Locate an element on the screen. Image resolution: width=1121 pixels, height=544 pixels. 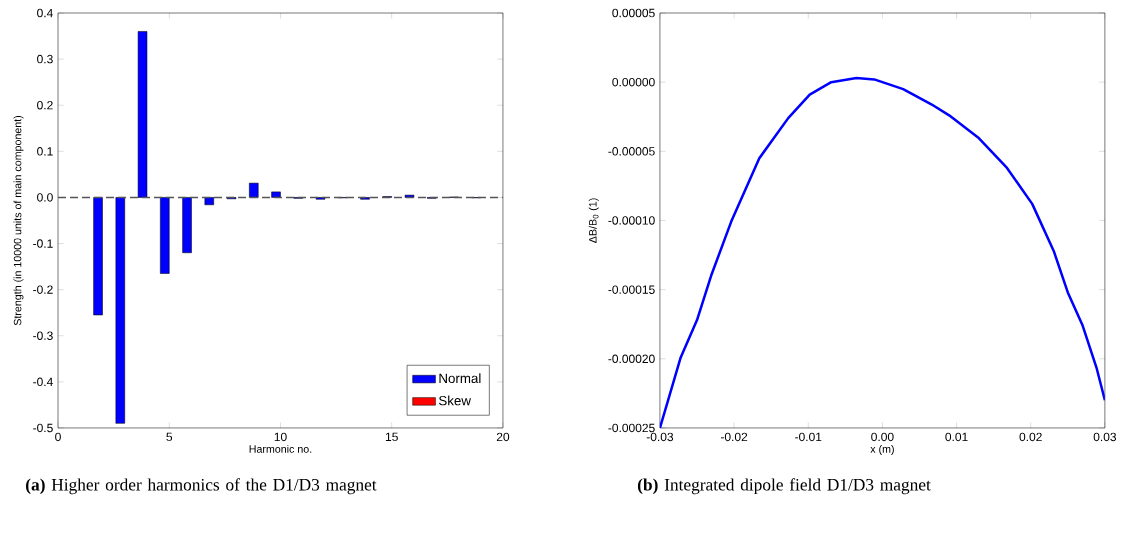
y-tick-label: -0.2 is located at coordinates (43, 289).